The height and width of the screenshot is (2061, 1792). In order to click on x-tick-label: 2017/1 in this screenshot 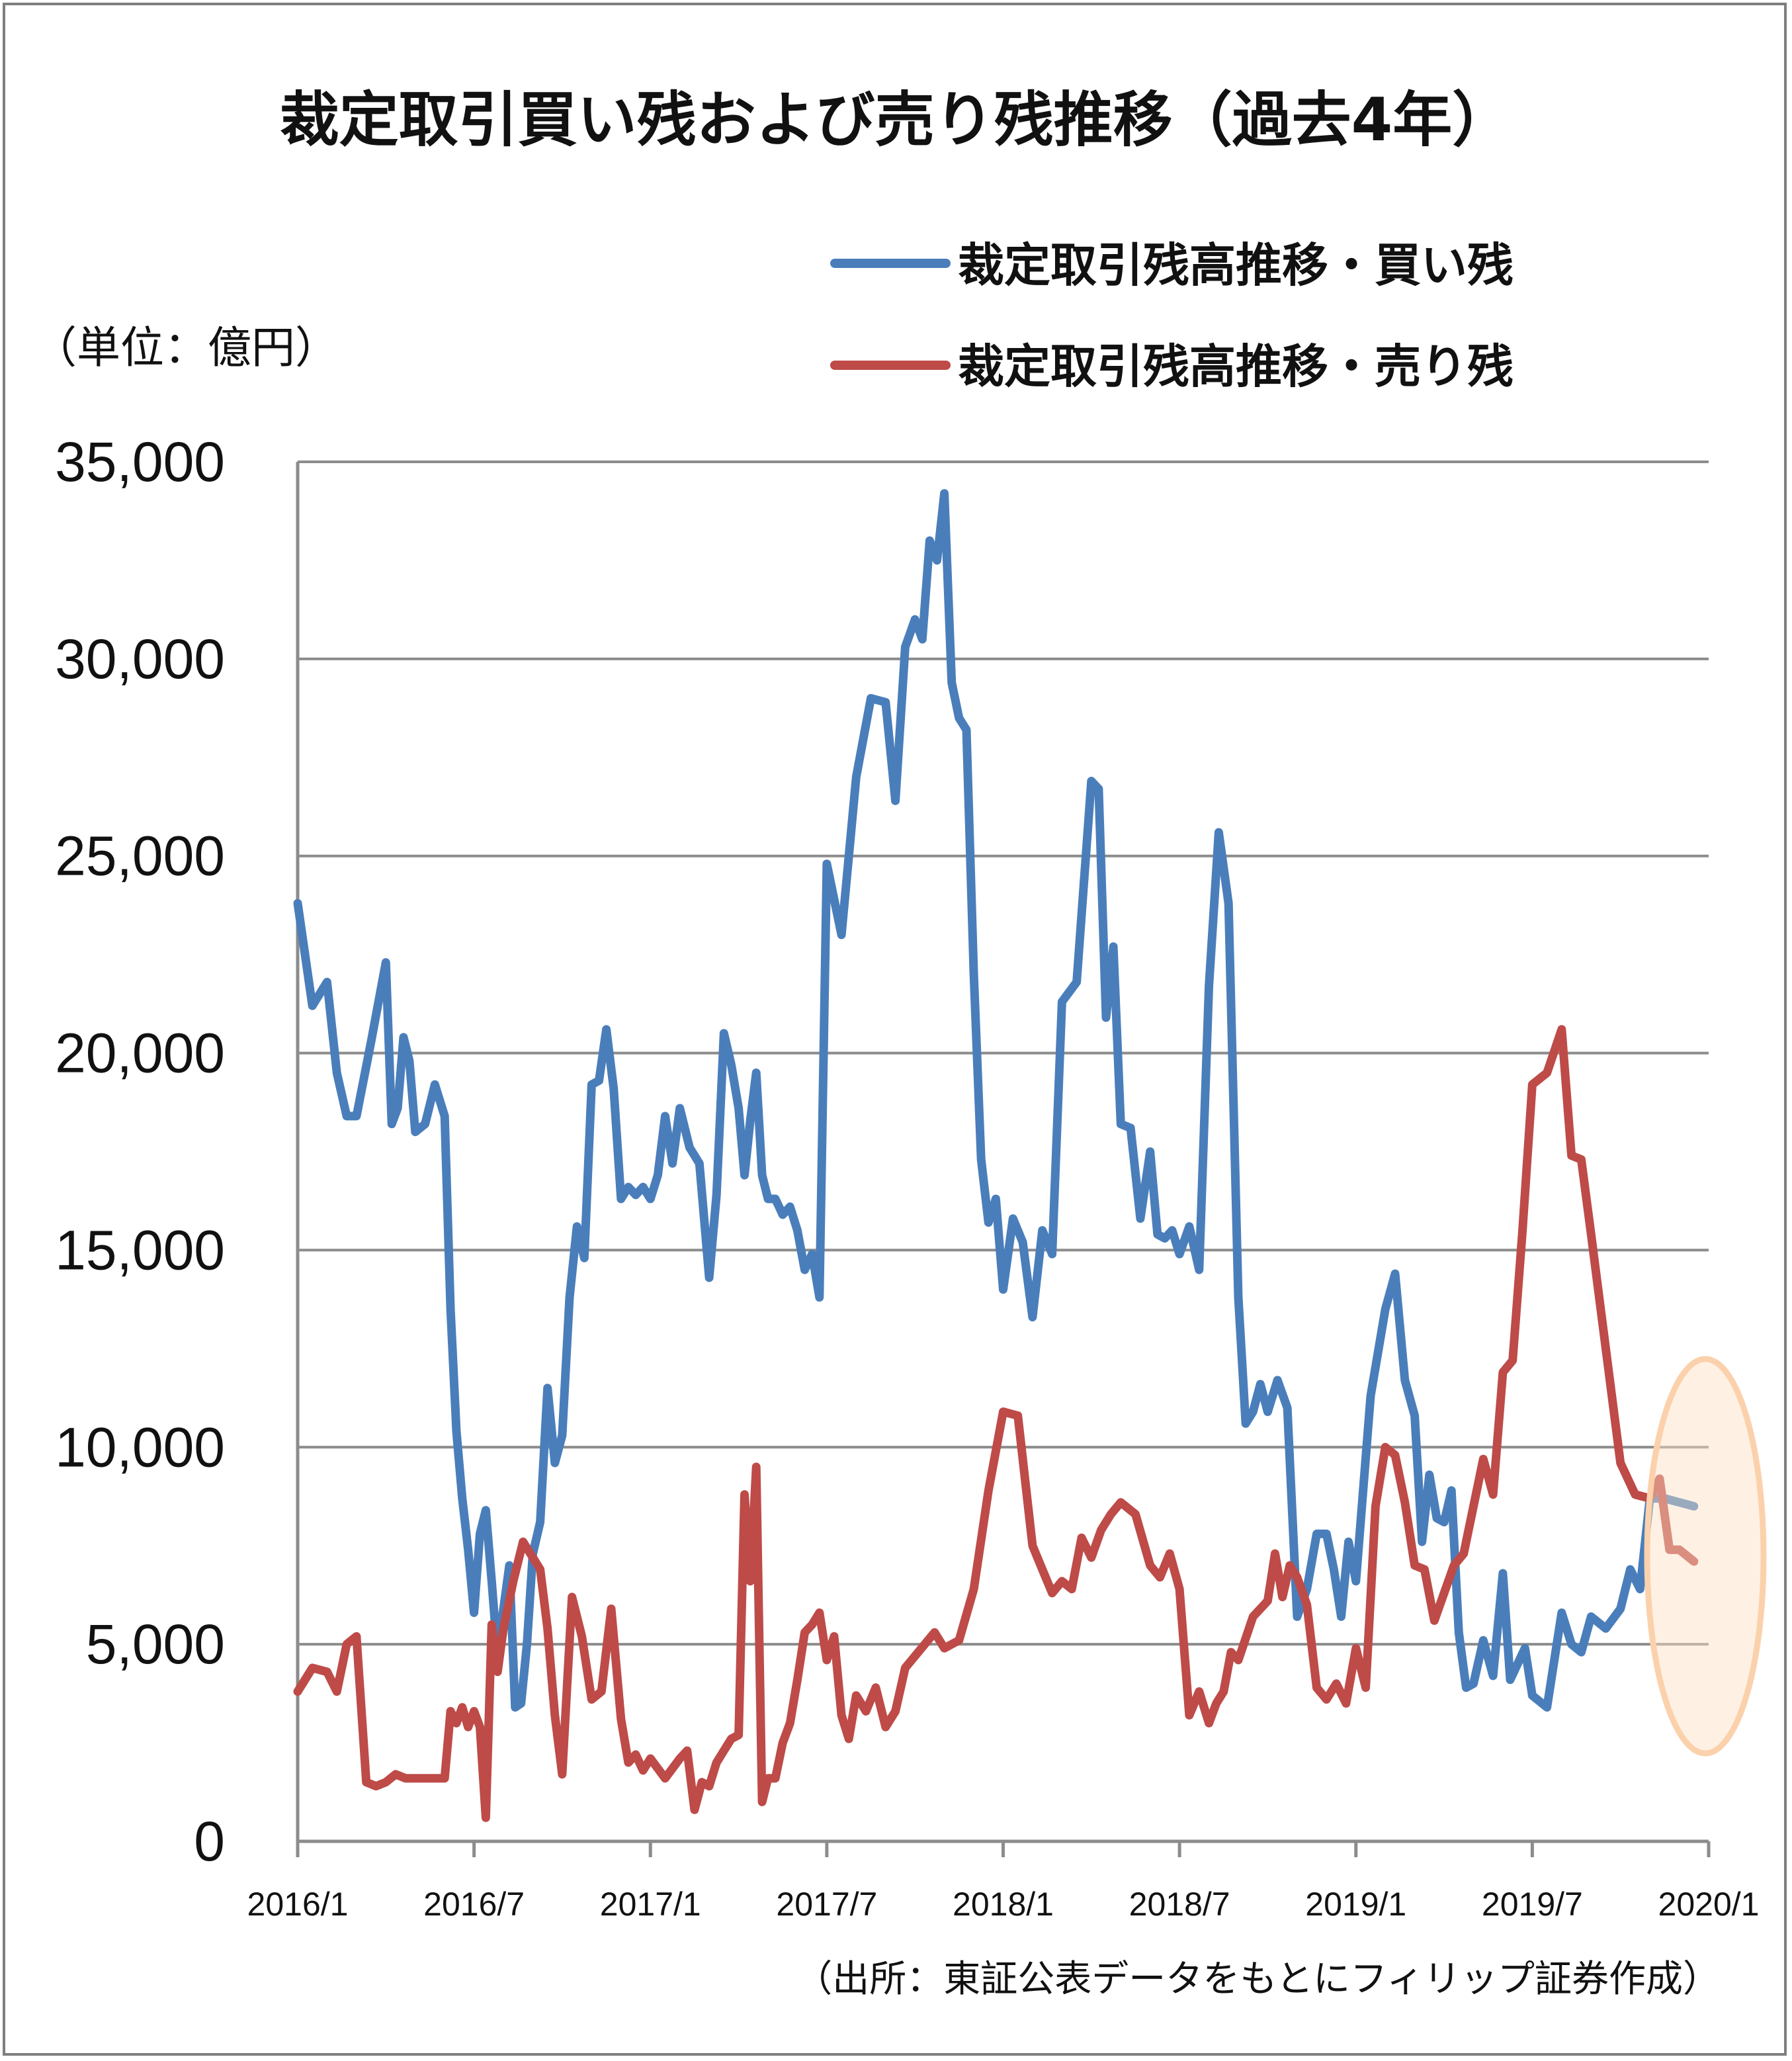, I will do `click(650, 1904)`.